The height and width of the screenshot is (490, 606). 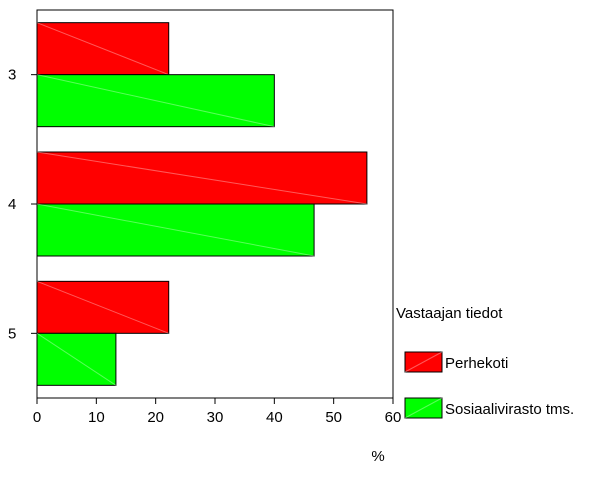 What do you see at coordinates (476, 363) in the screenshot?
I see `legend-label: Perhekoti` at bounding box center [476, 363].